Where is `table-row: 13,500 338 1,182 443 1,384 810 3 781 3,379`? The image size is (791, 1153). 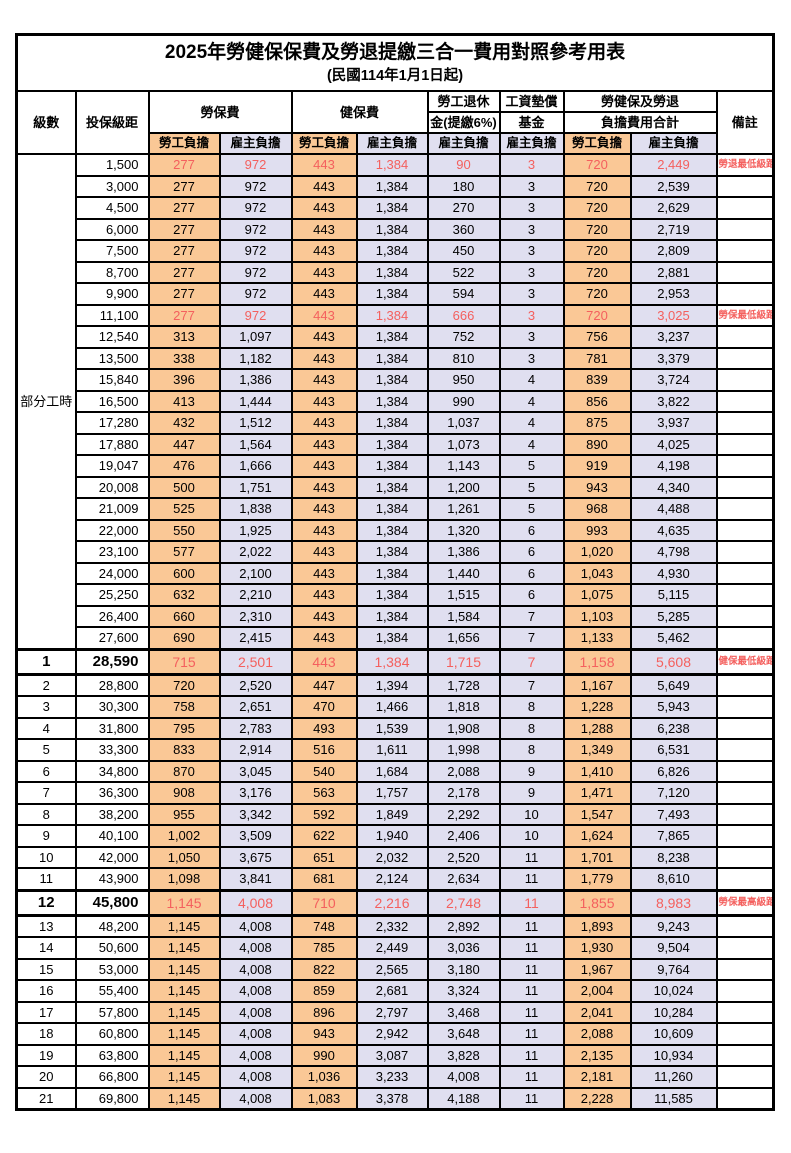 table-row: 13,500 338 1,182 443 1,384 810 3 781 3,379 is located at coordinates (396, 358).